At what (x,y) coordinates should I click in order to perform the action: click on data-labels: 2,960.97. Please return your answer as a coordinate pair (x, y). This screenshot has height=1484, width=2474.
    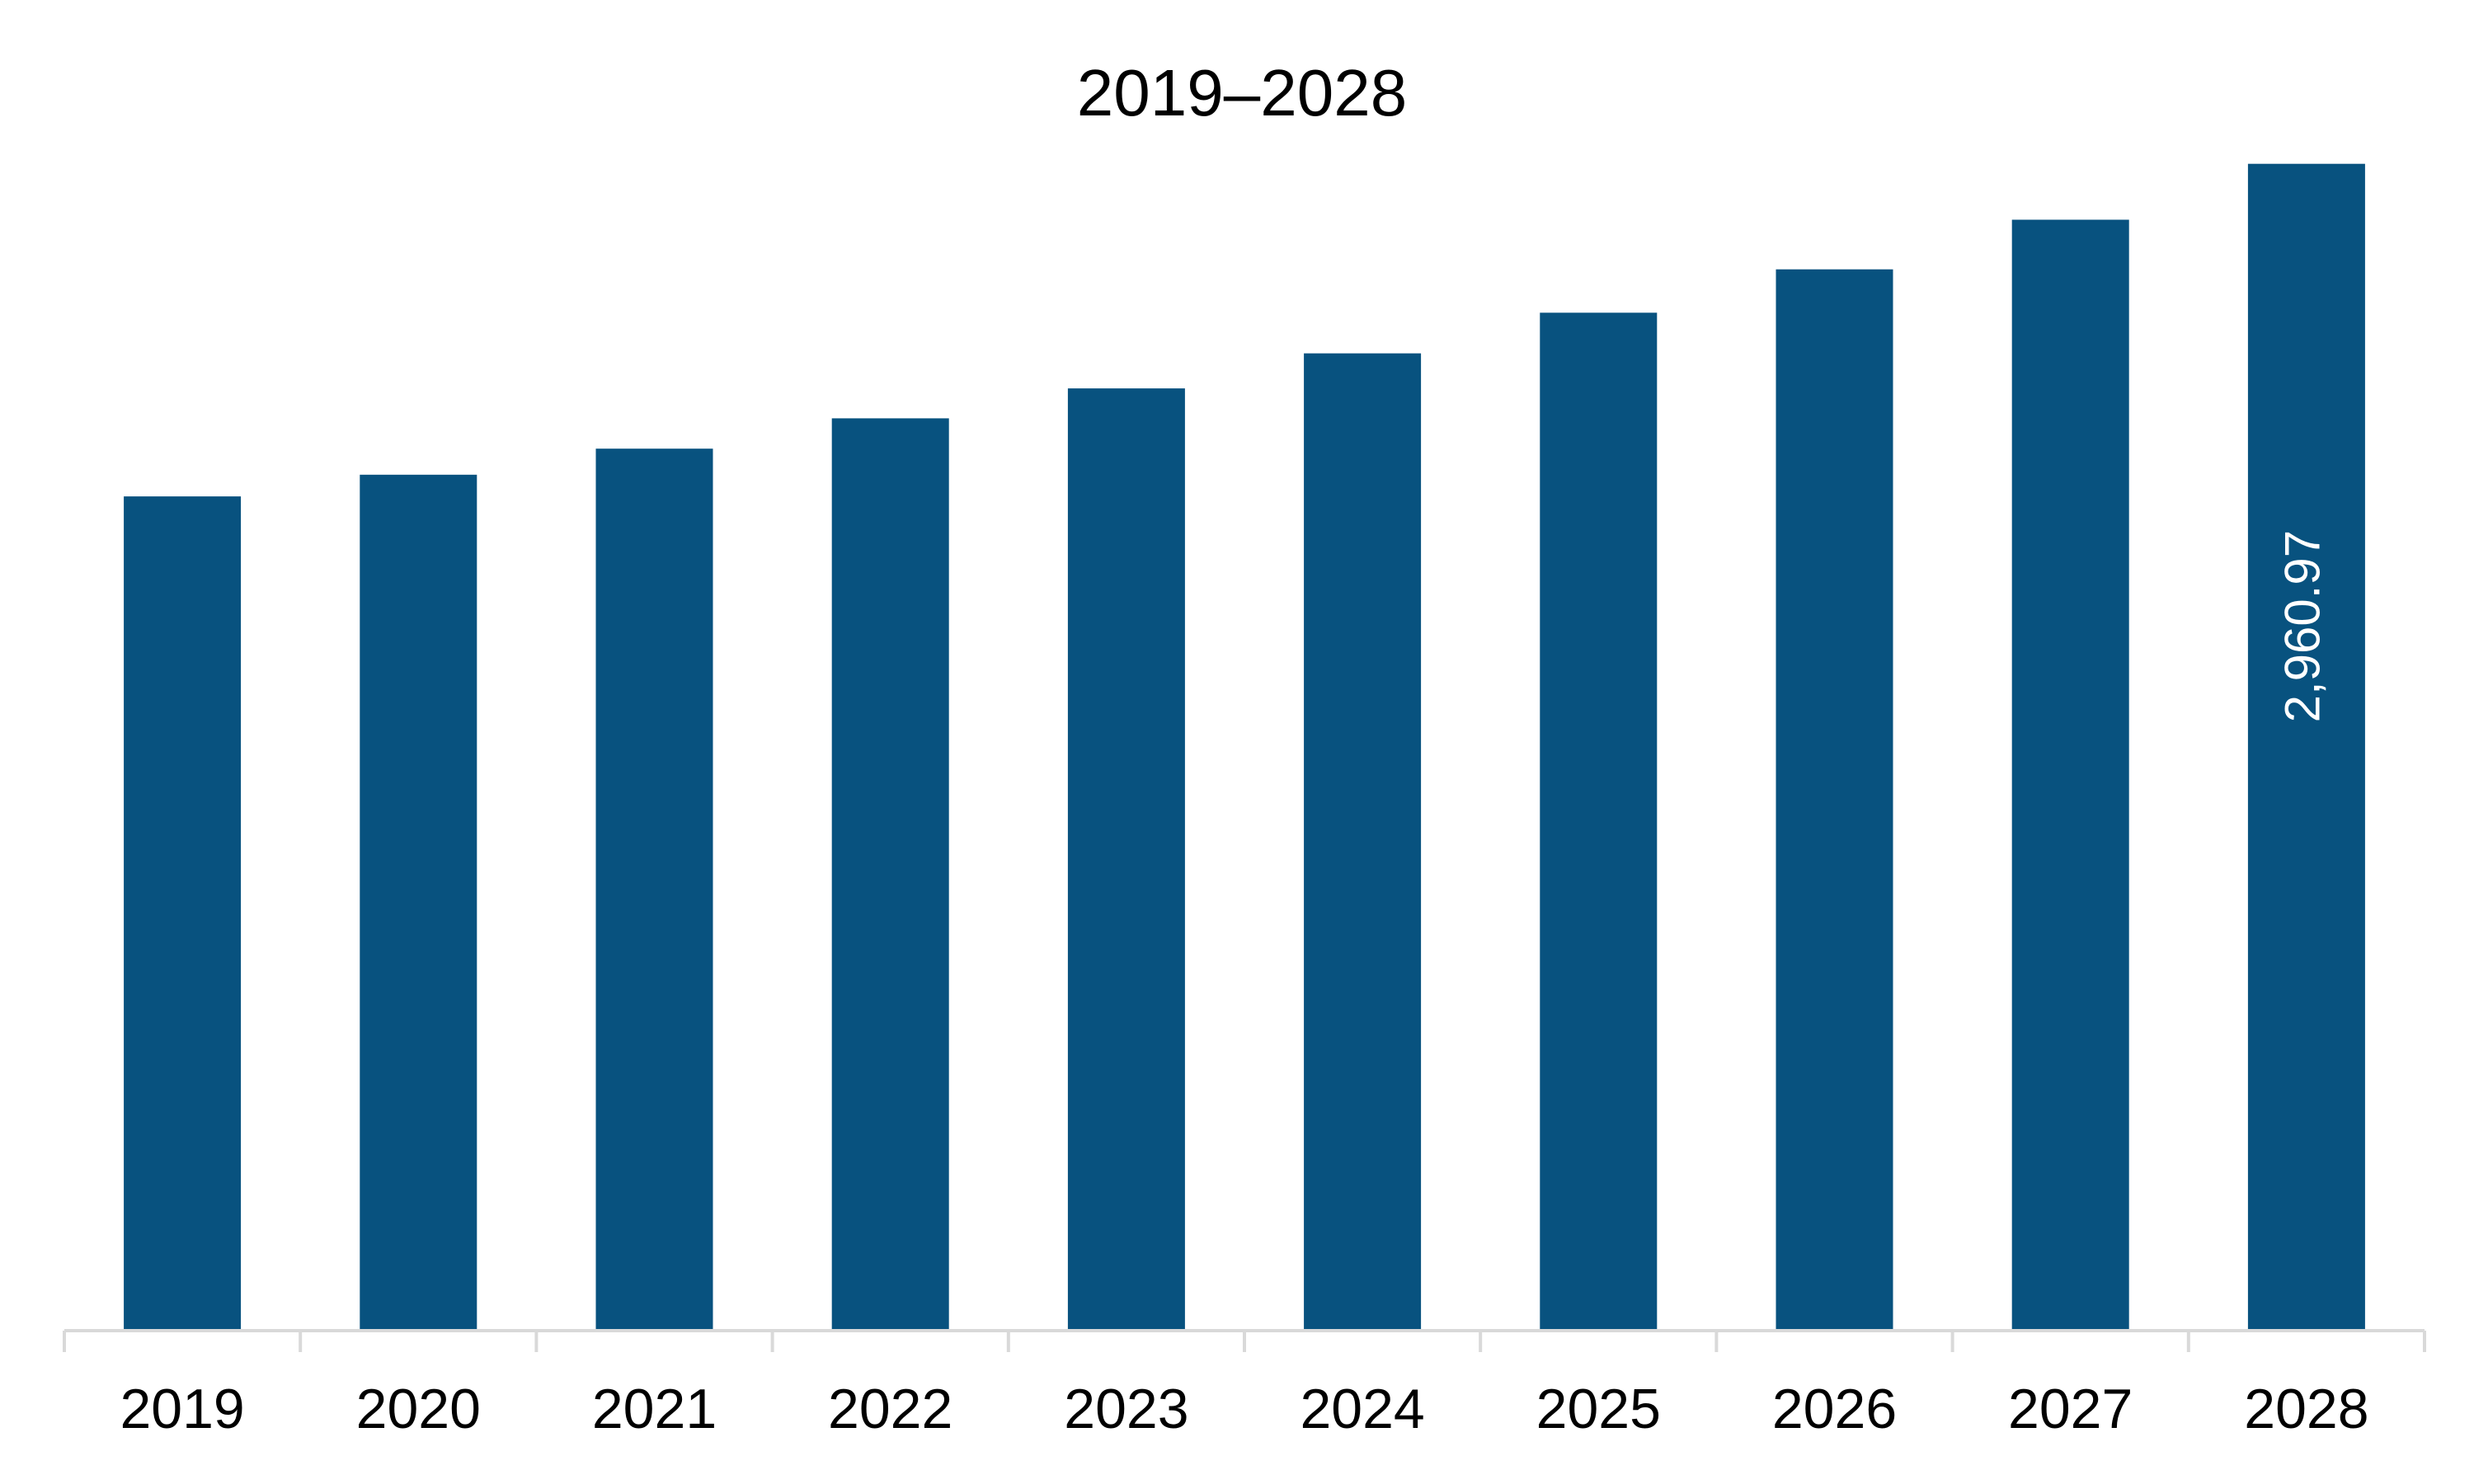
    Looking at the image, I should click on (2303, 626).